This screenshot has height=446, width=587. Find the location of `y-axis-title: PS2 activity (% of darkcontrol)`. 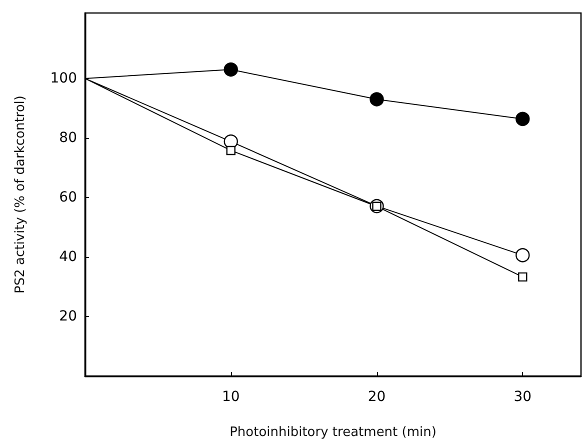

y-axis-title: PS2 activity (% of darkcontrol) is located at coordinates (20, 195).